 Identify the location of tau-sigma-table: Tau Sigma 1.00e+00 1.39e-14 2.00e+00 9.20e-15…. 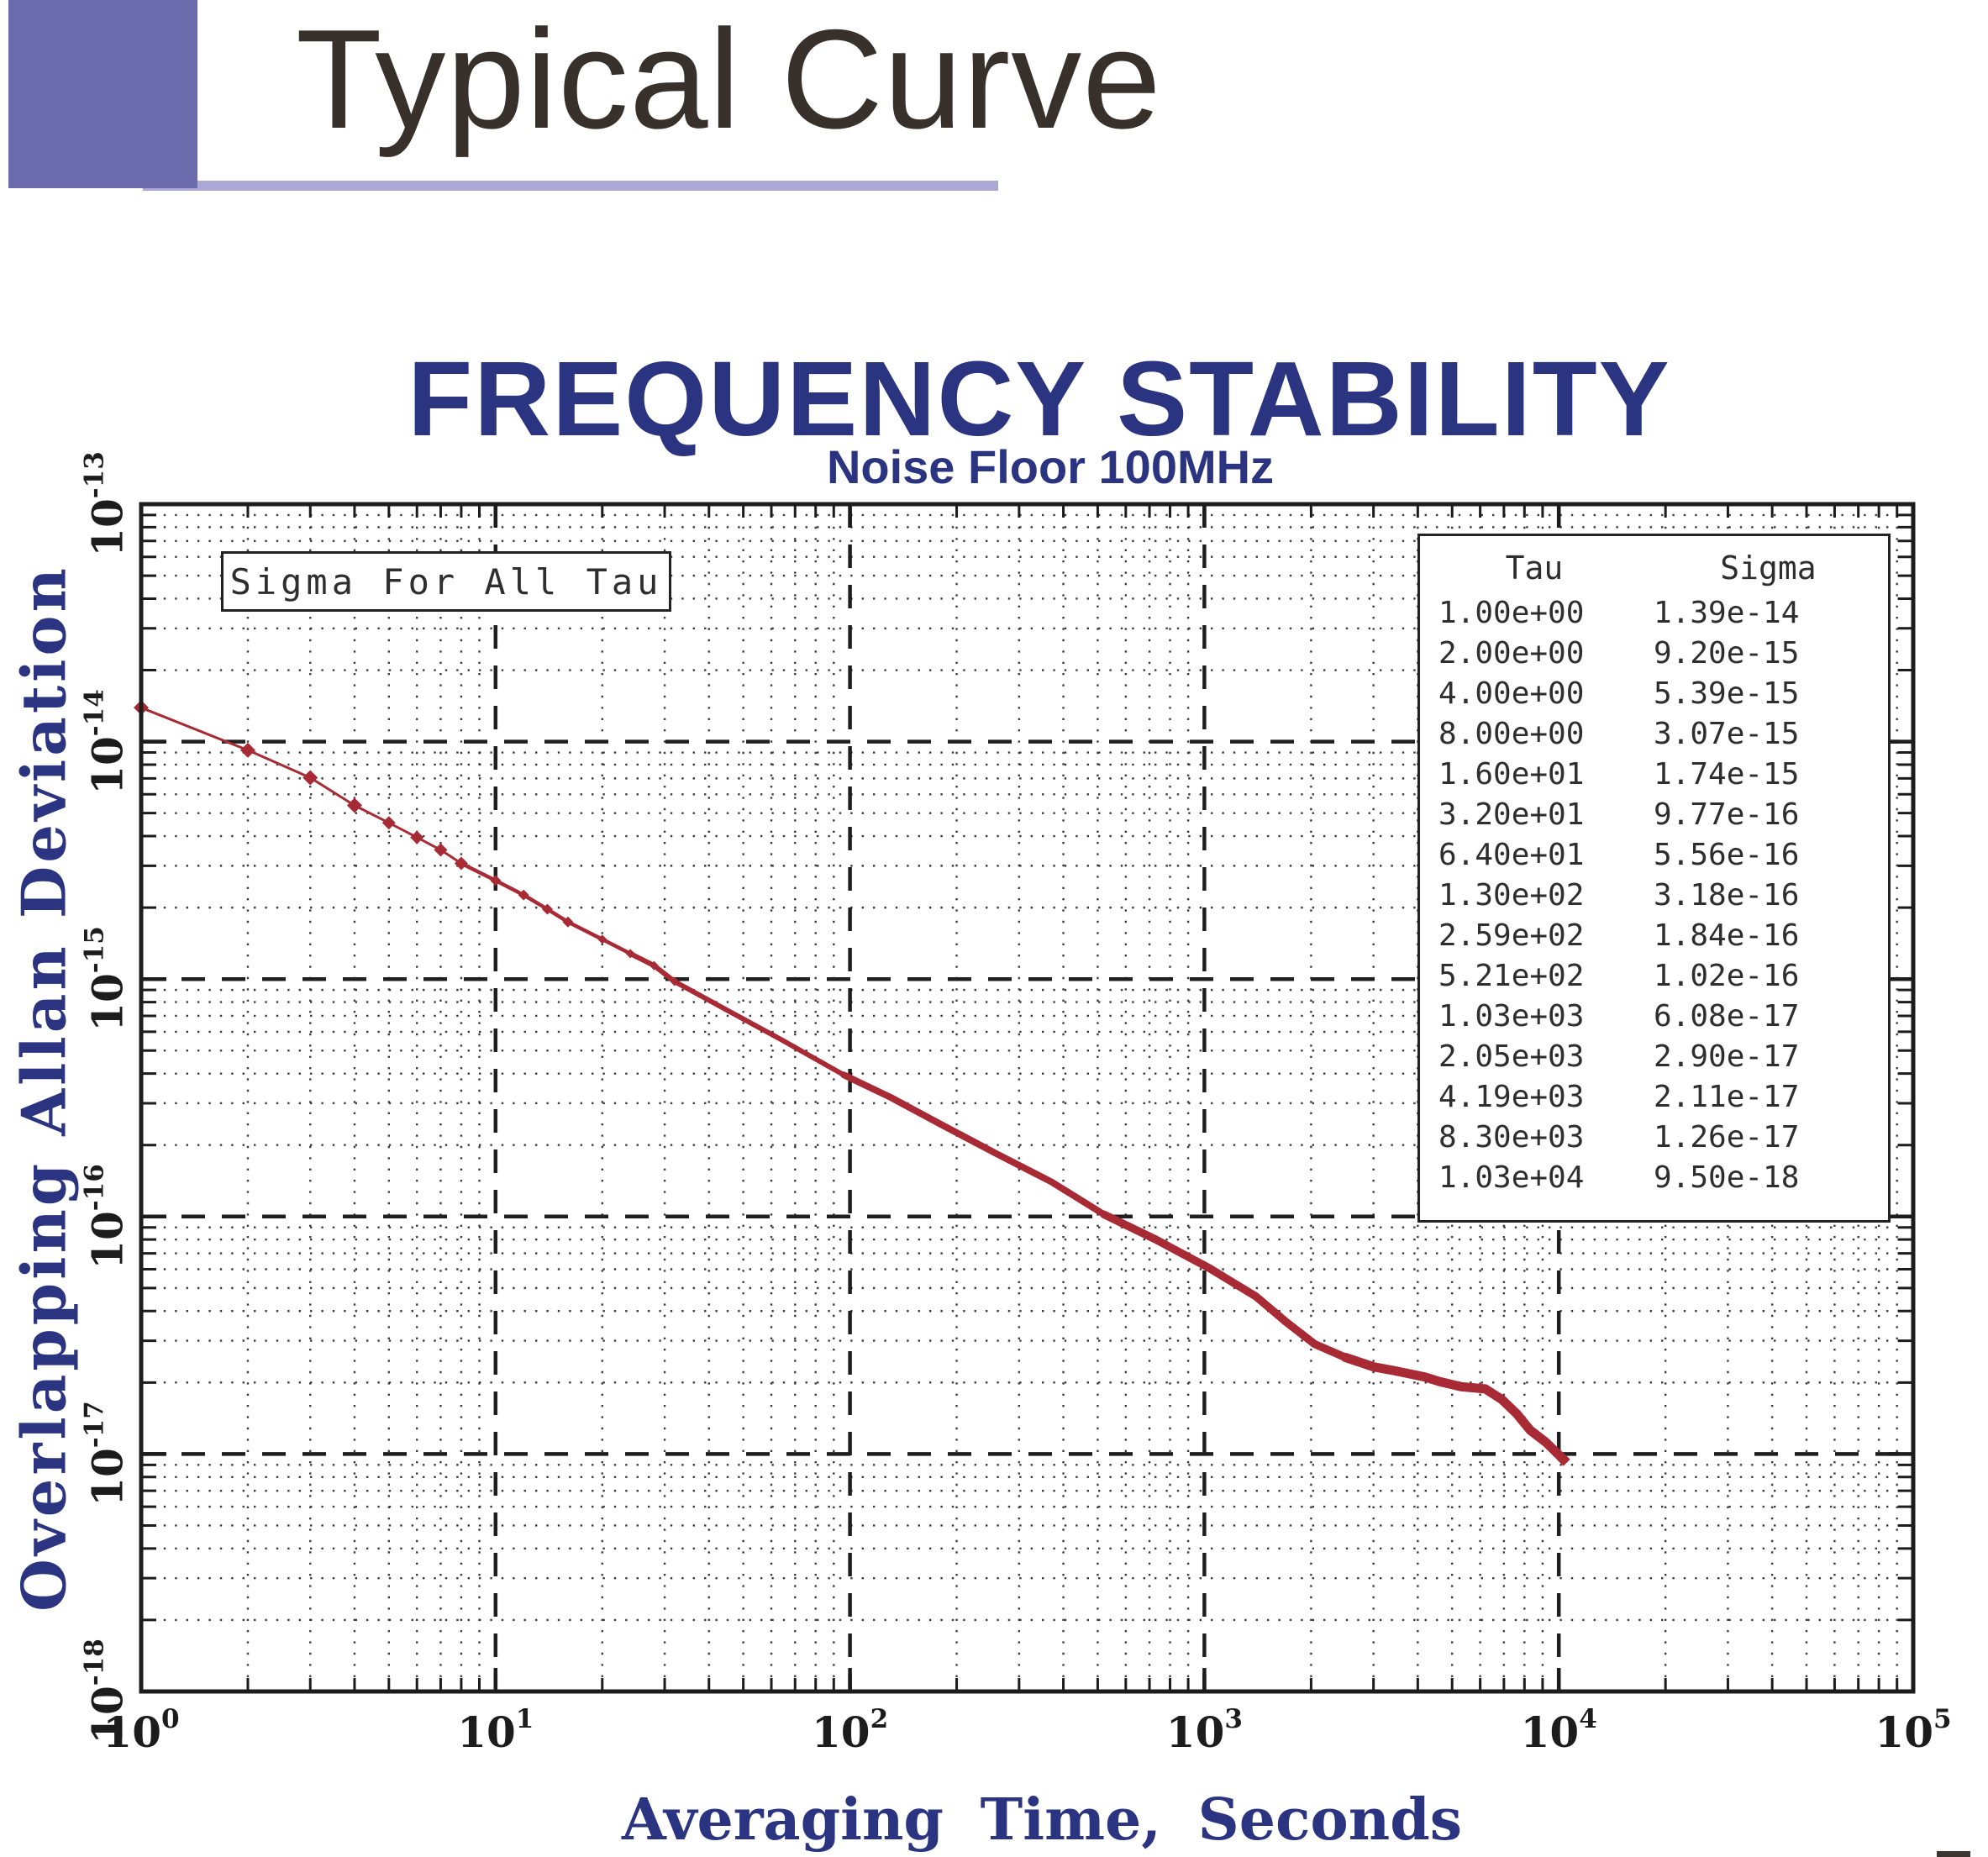
(1654, 878).